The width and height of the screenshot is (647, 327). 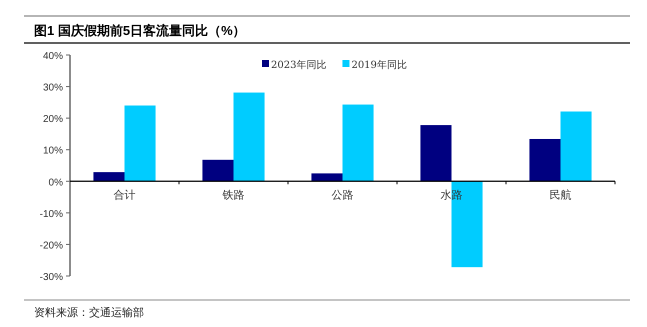 I want to click on y-tick-label: 40%, so click(x=53, y=56).